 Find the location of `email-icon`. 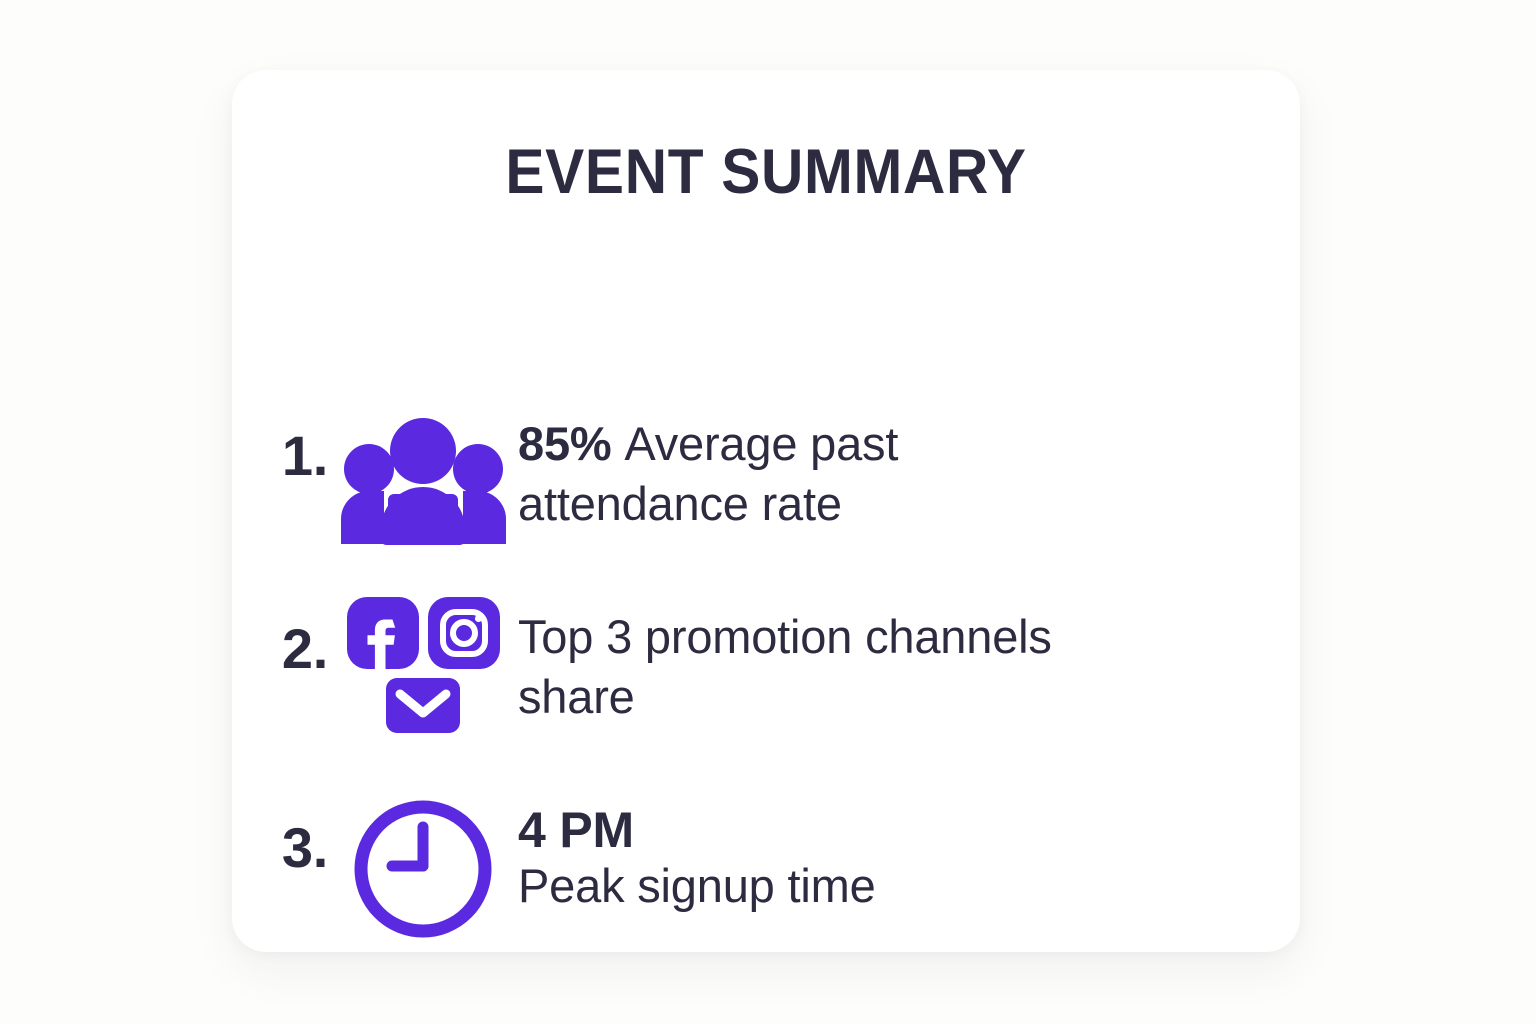

email-icon is located at coordinates (423, 706).